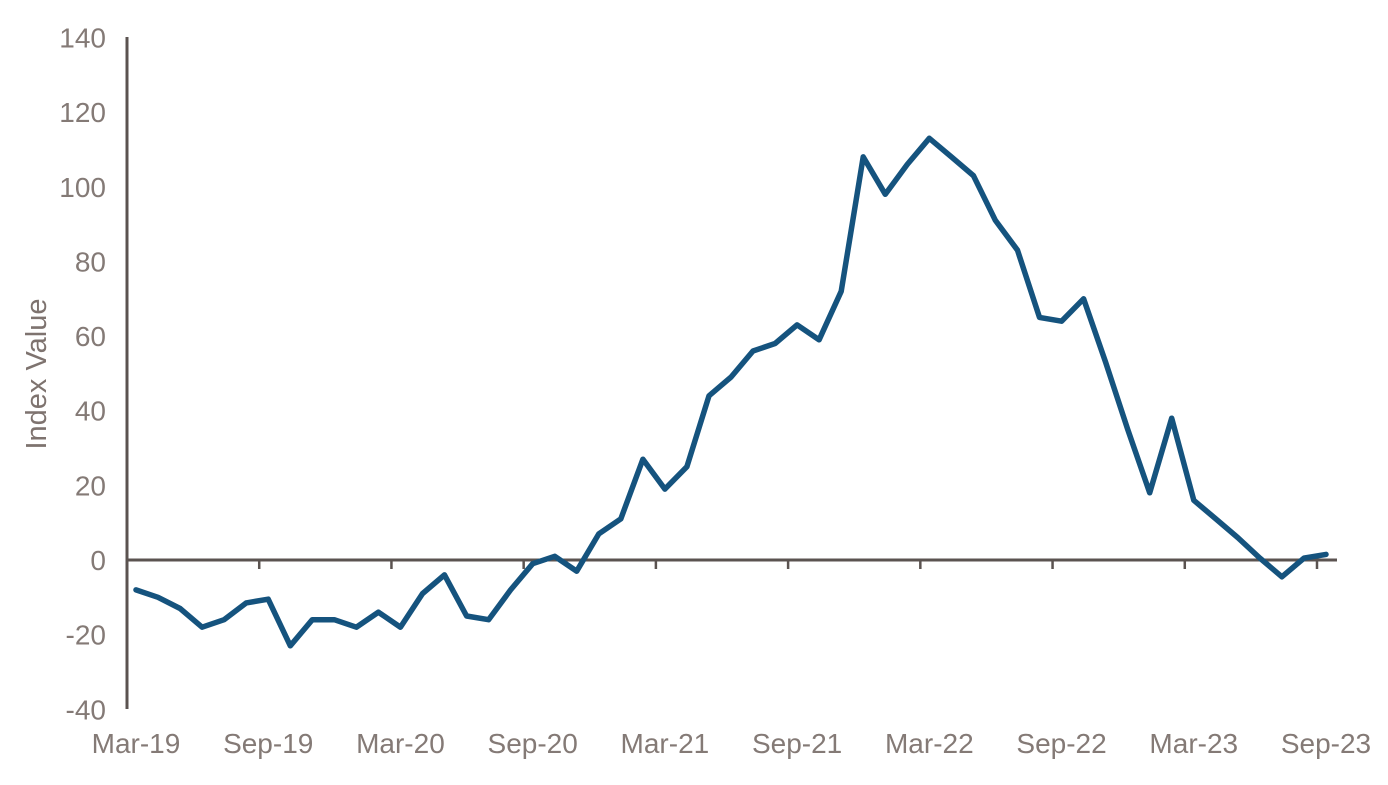 This screenshot has width=1388, height=785. What do you see at coordinates (929, 743) in the screenshot?
I see `x-tick-label: Mar-22` at bounding box center [929, 743].